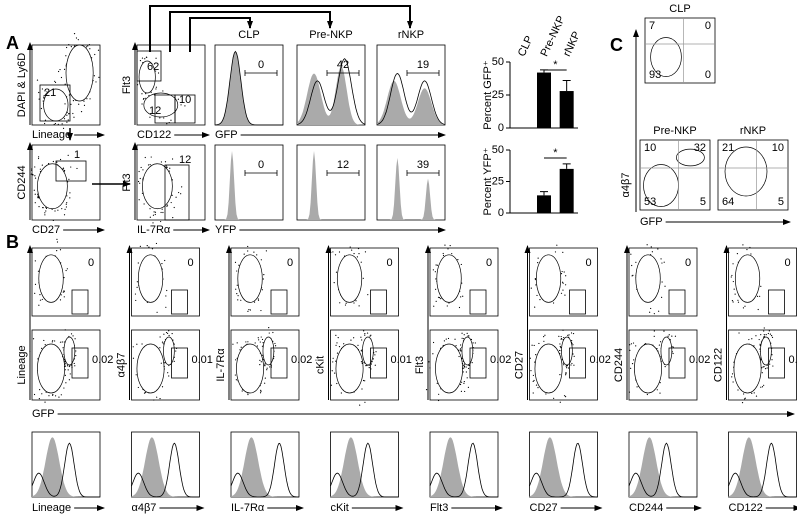 The height and width of the screenshot is (520, 797). Describe the element at coordinates (330, 35) in the screenshot. I see `hist-title: Pre-NKP` at that location.